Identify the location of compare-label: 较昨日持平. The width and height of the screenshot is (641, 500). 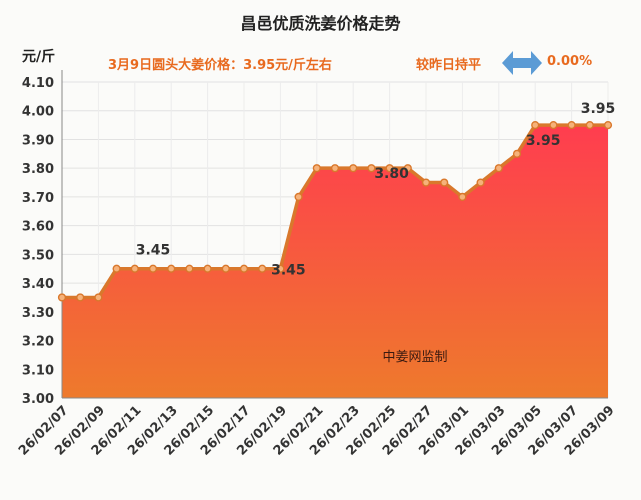
(449, 65).